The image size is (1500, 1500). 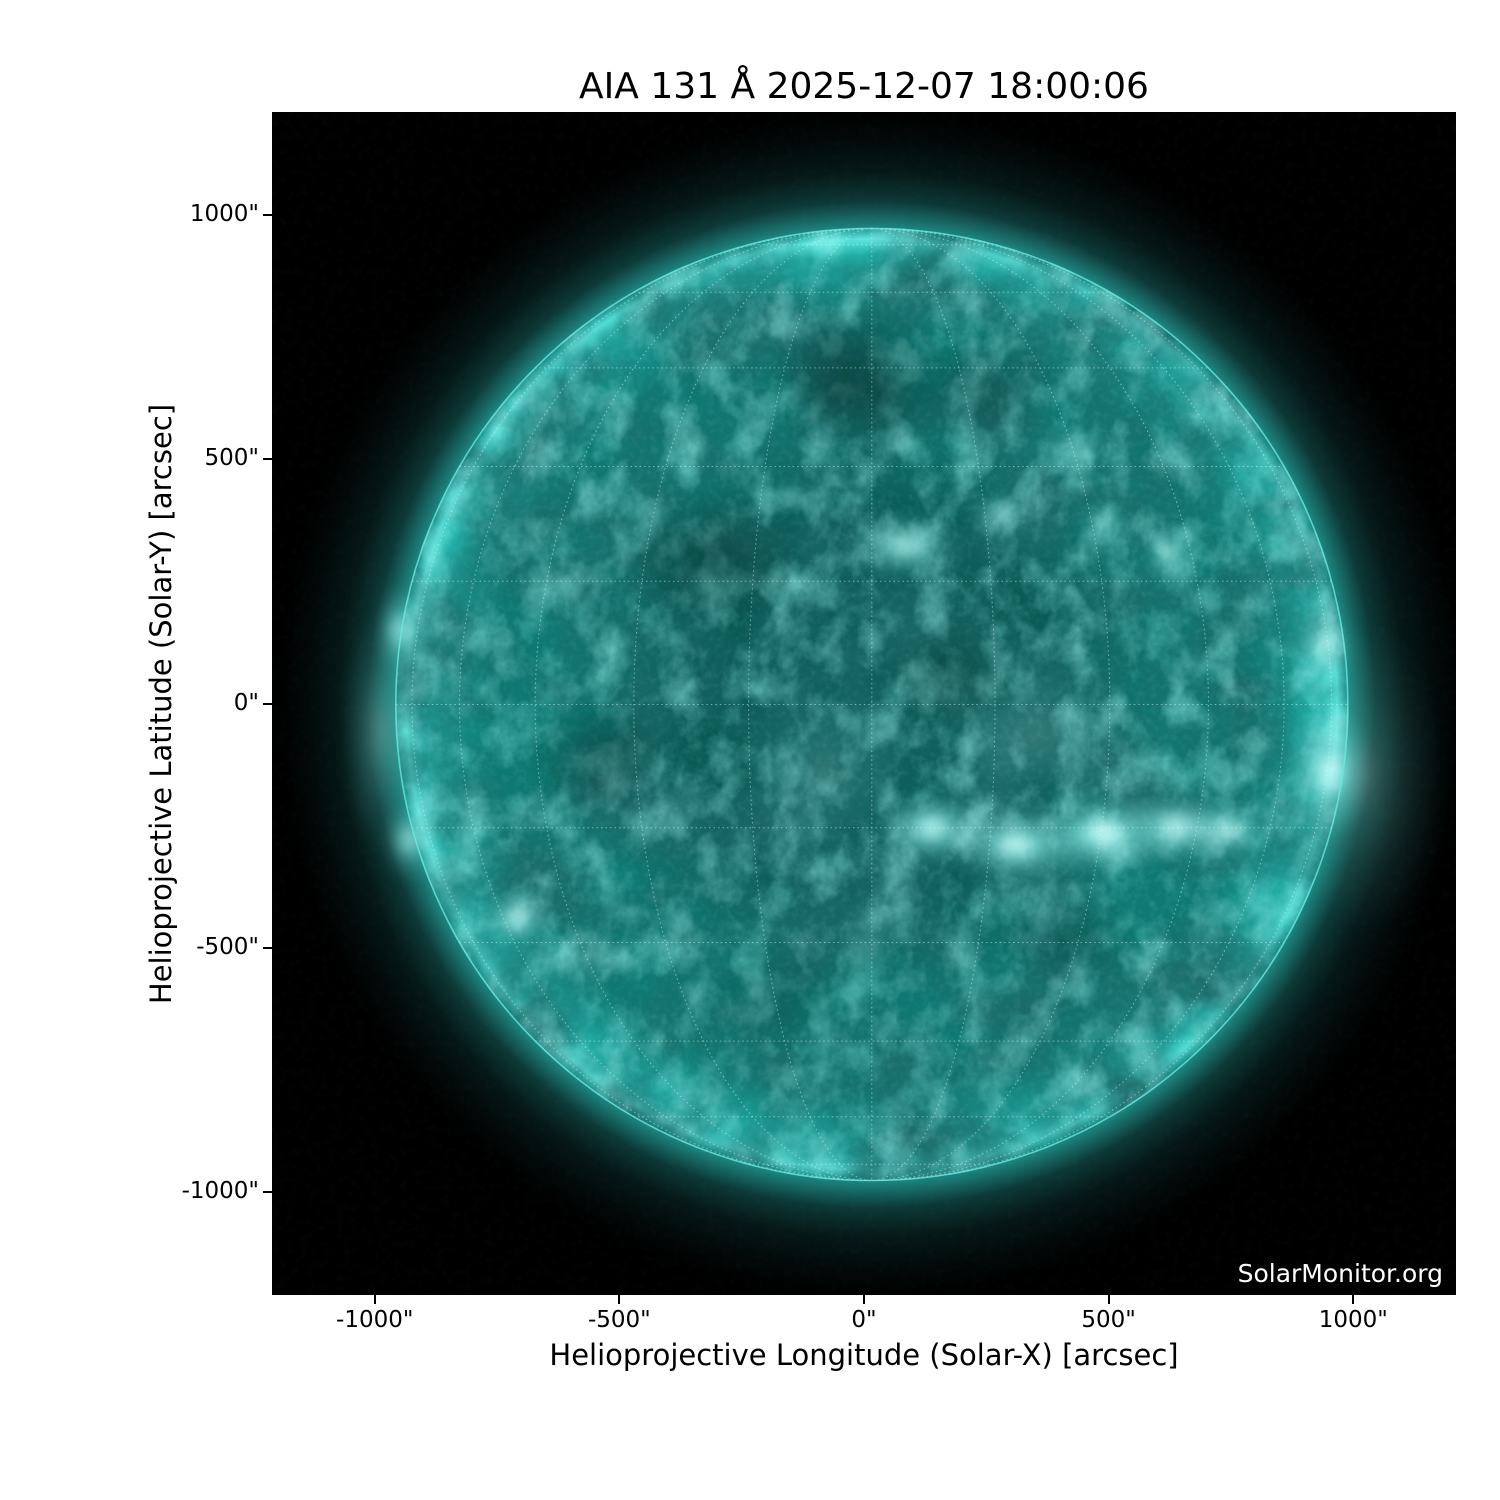 I want to click on watermark: SolarMonitor.org, so click(x=1340, y=1273).